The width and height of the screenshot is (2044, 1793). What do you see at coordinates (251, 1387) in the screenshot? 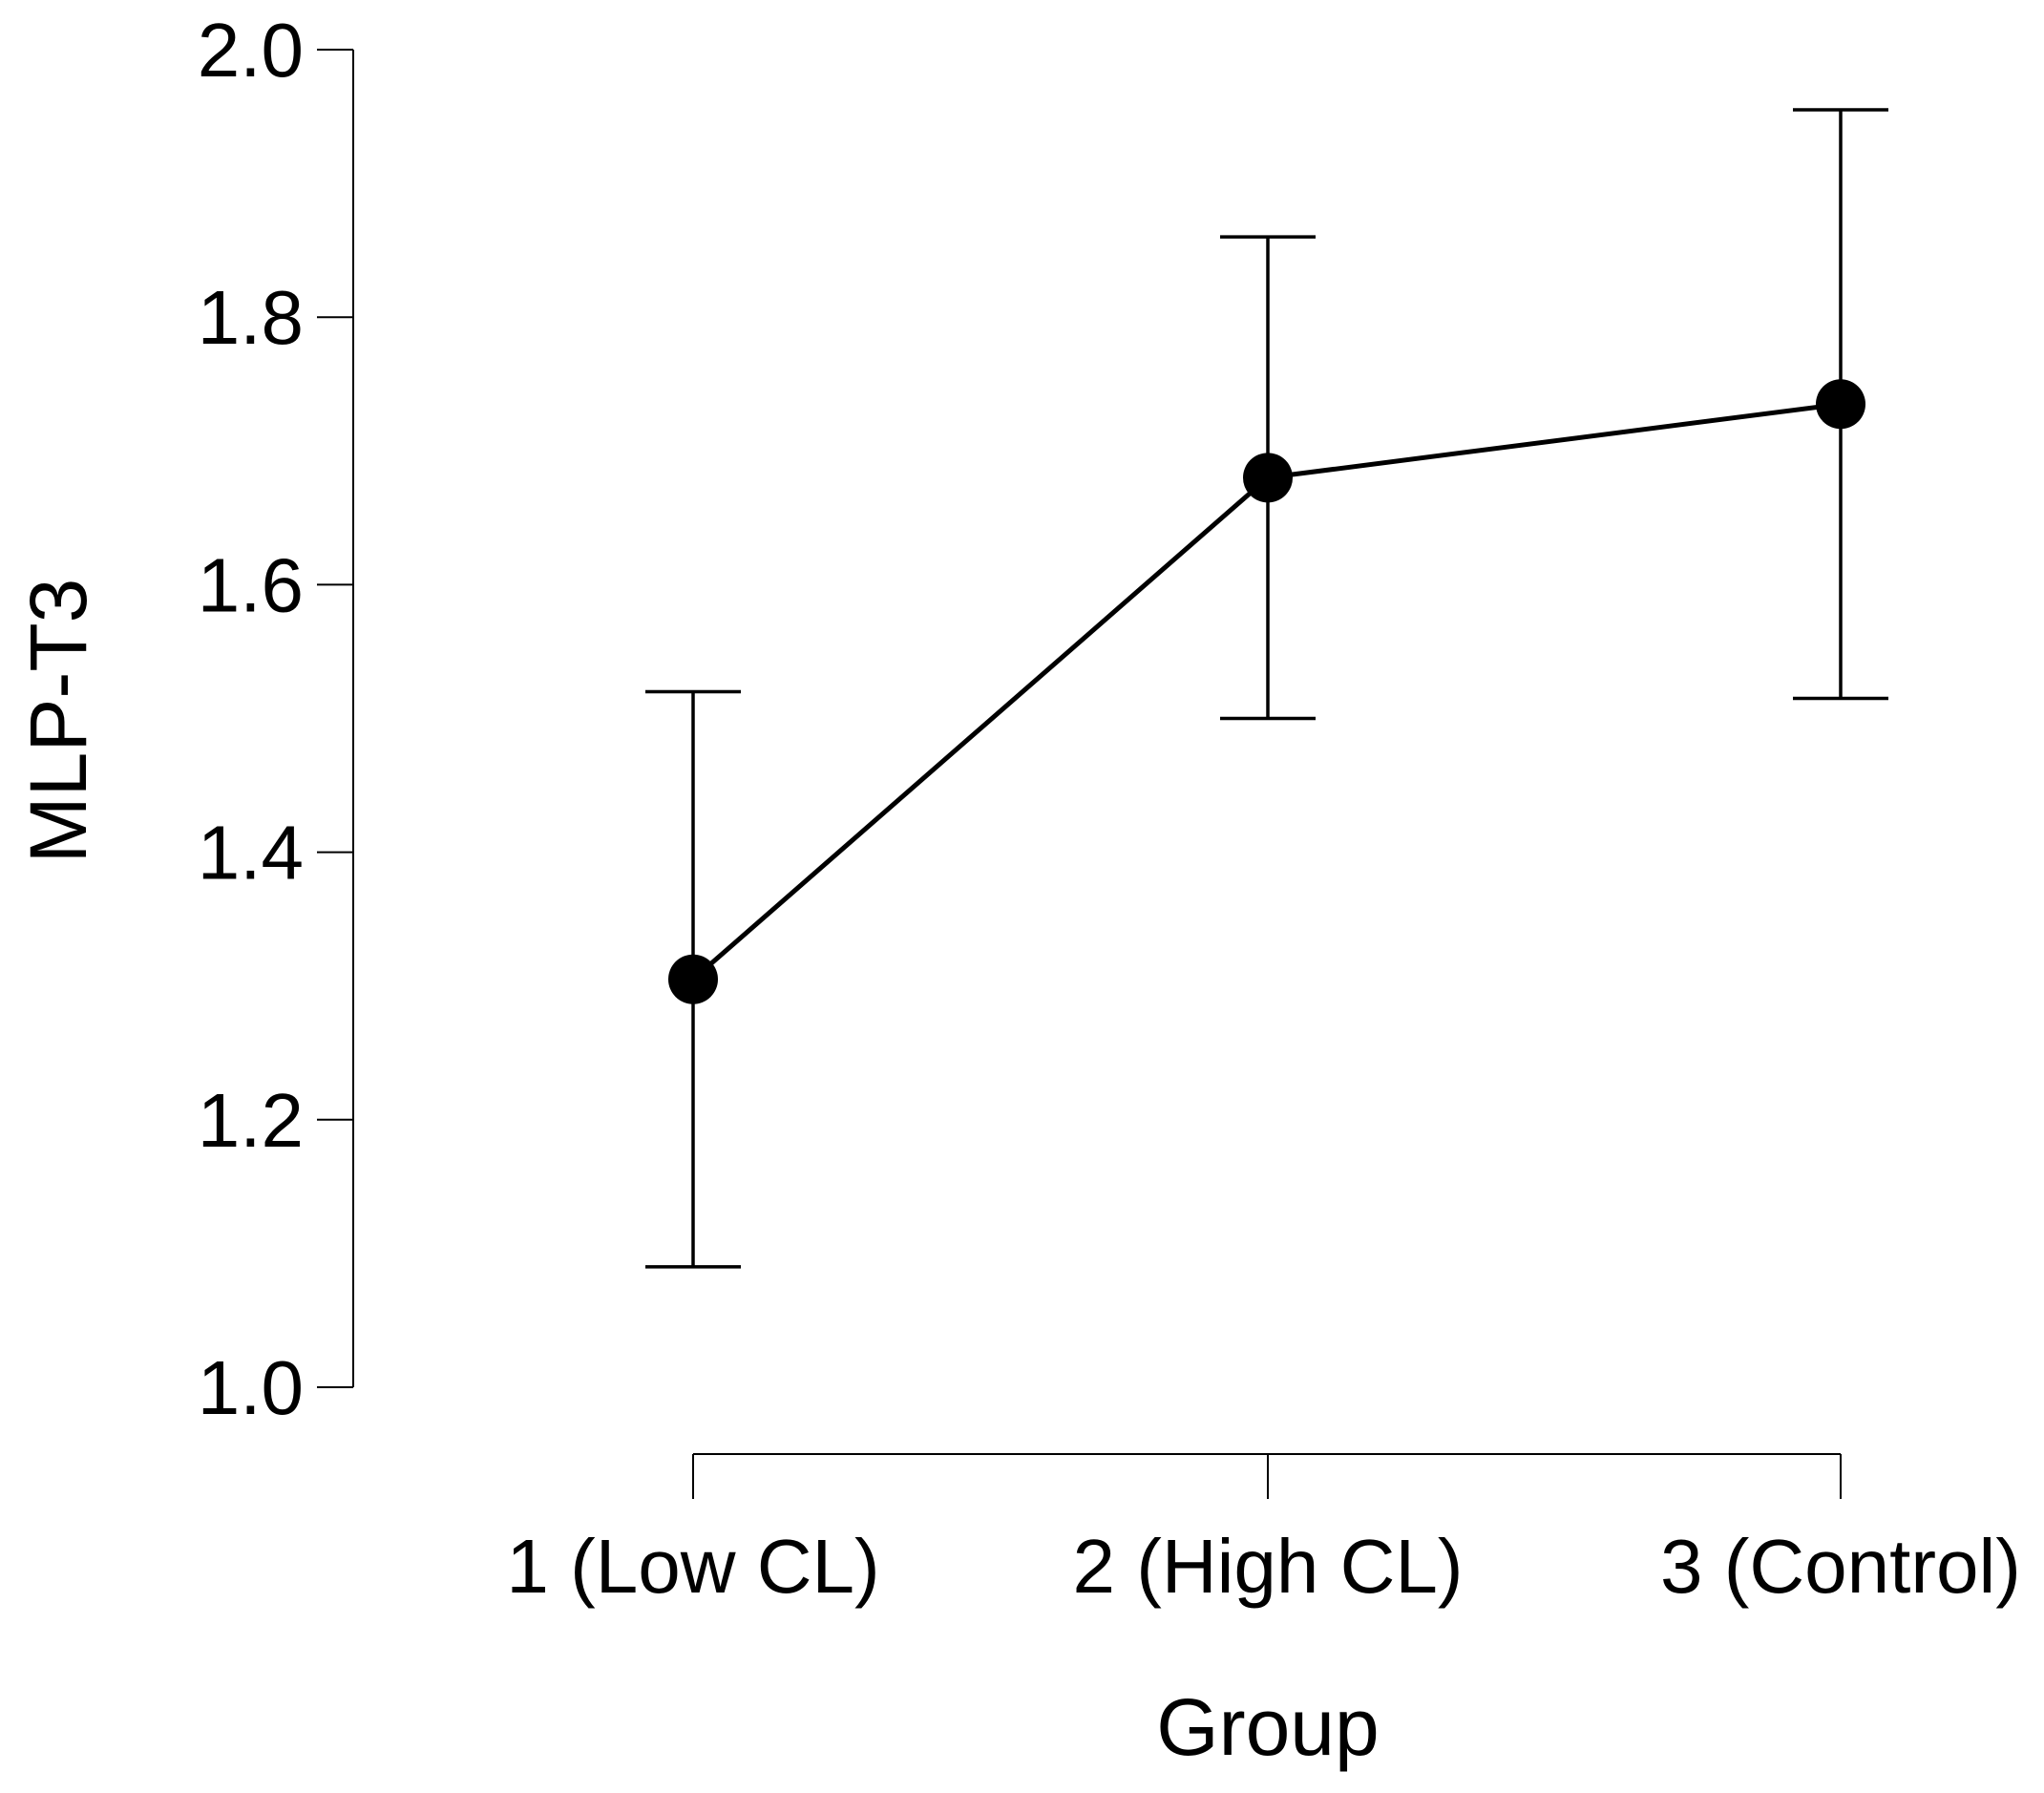
I see `y-tick-label: 1.0` at bounding box center [251, 1387].